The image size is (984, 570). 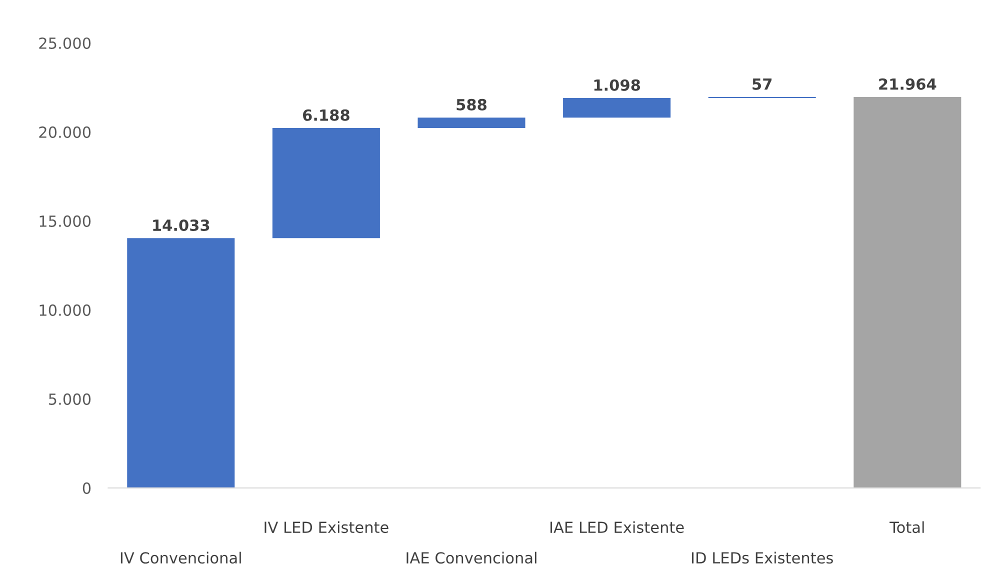 I want to click on x-tick-label: IAE LED Existente, so click(x=617, y=527).